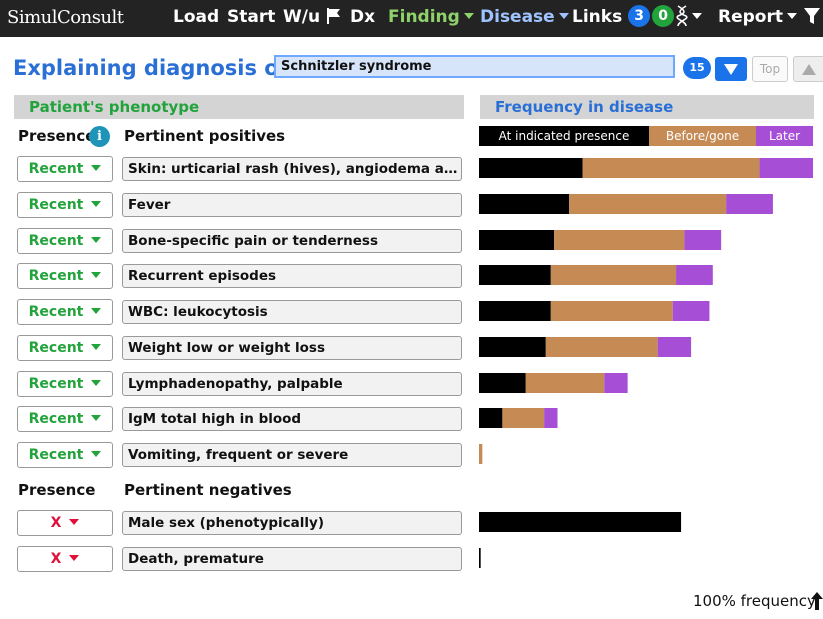  Describe the element at coordinates (99, 136) in the screenshot. I see `info-icon: i` at that location.